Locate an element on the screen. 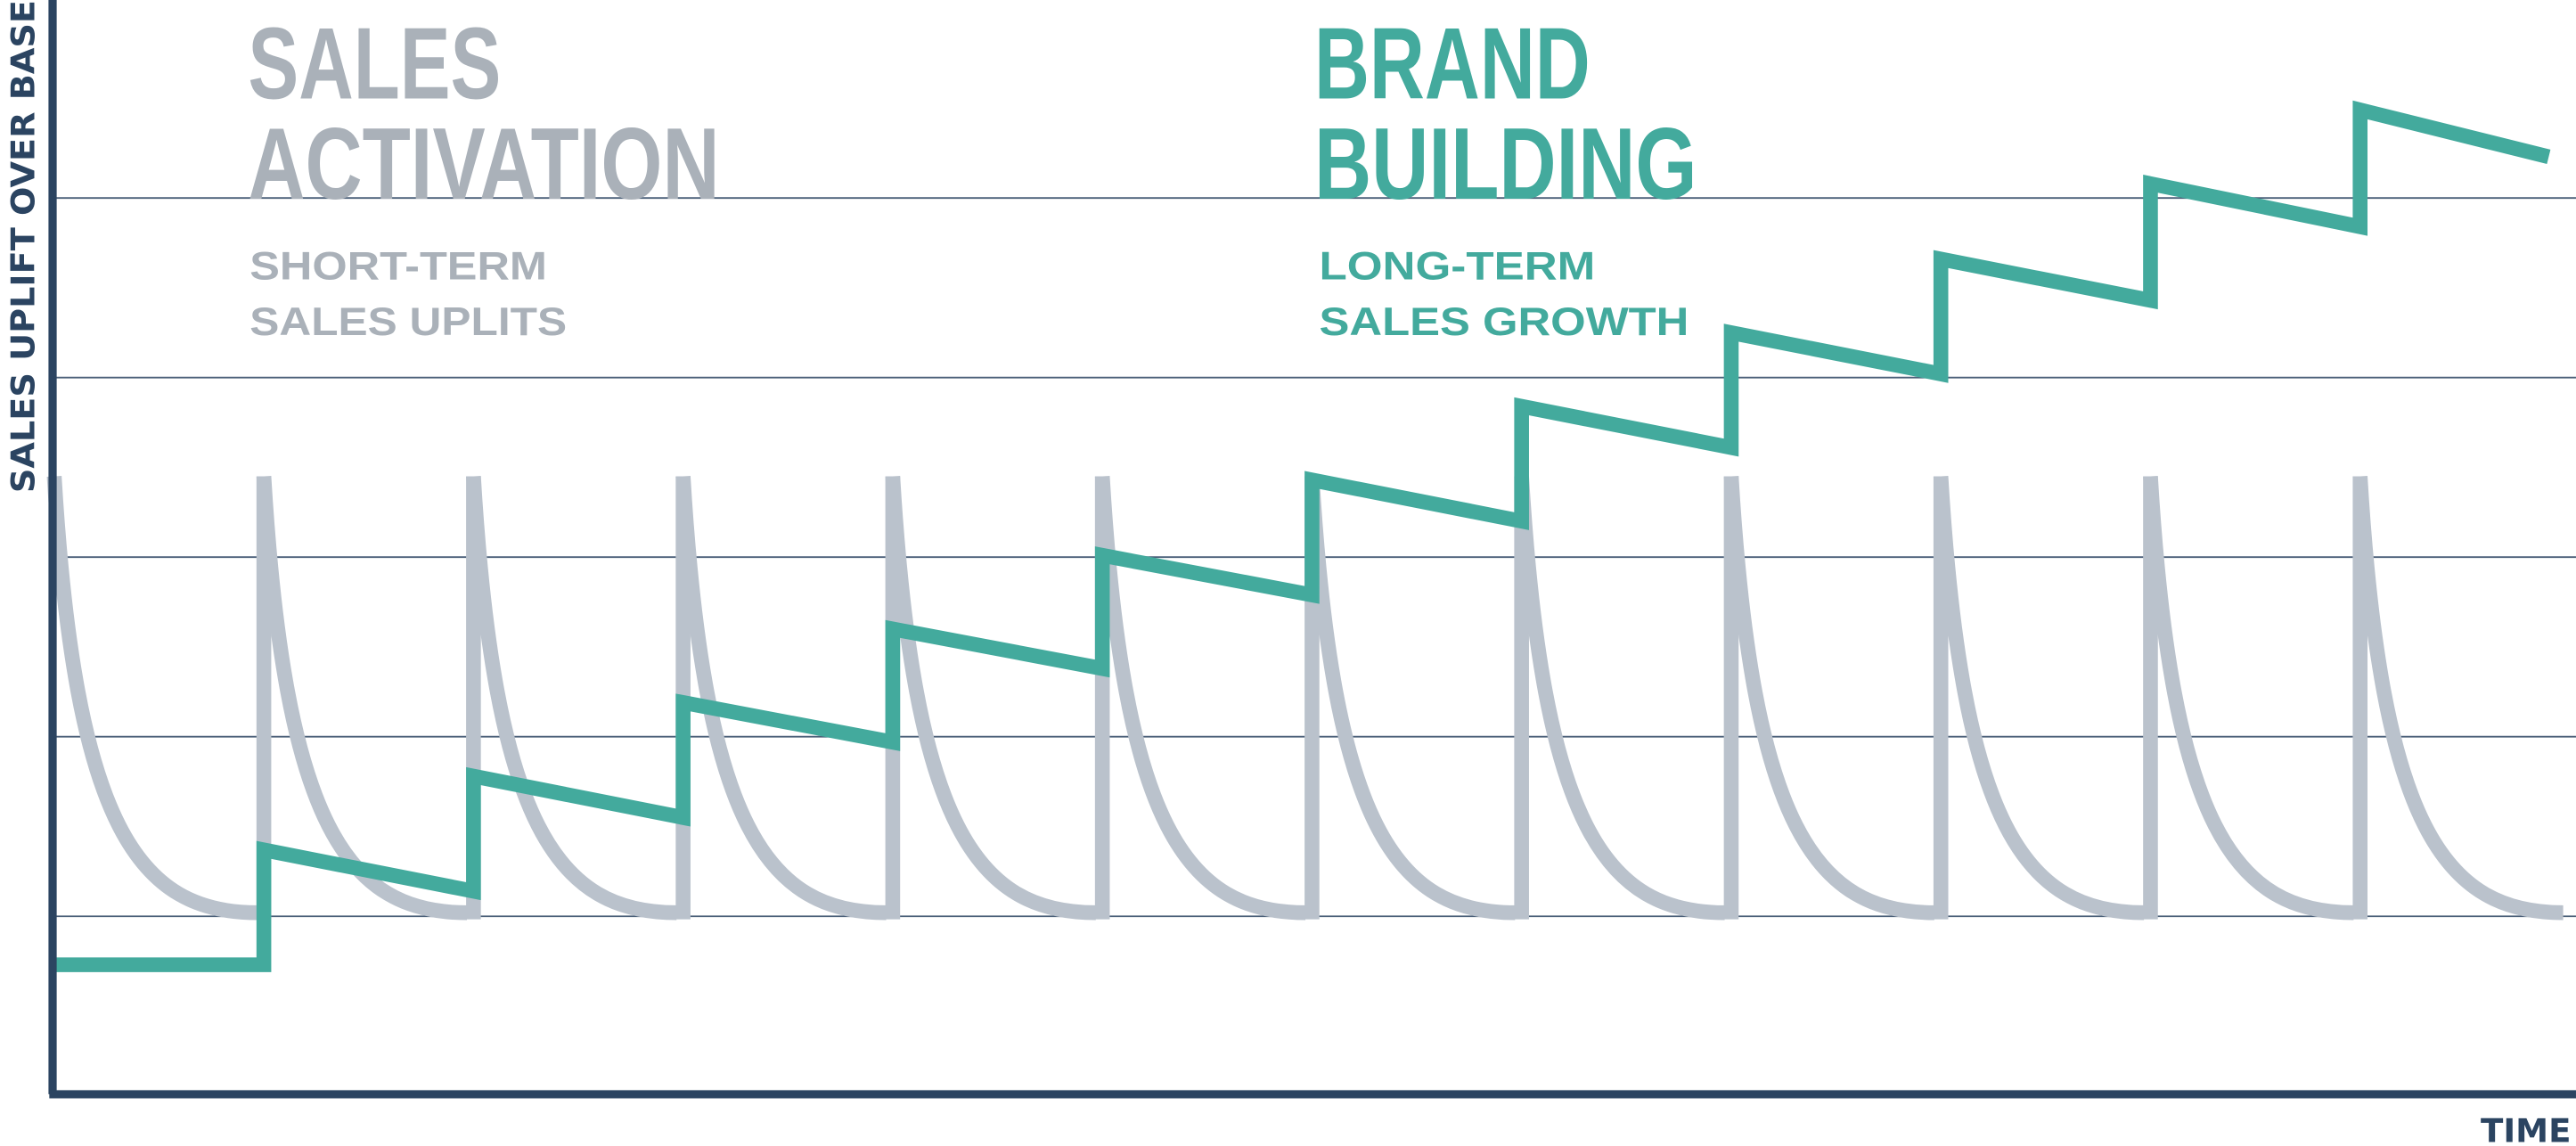 Image resolution: width=2576 pixels, height=1146 pixels. brand-building-annotation: BRAND BUILDING LONG-TERM SALES GROWTH is located at coordinates (1505, 176).